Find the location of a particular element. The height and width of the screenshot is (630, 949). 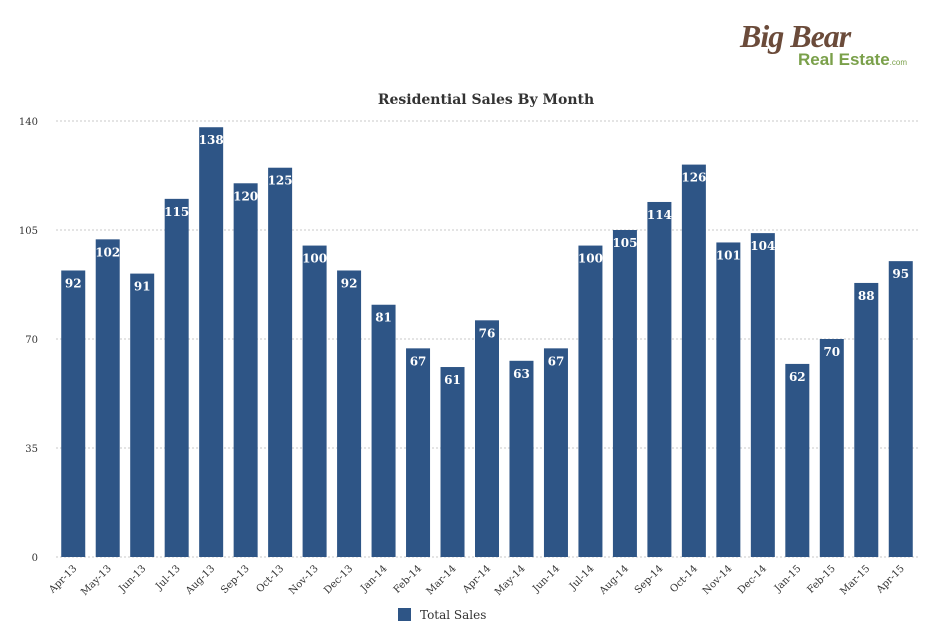

bar-value-label: 101 is located at coordinates (728, 255).